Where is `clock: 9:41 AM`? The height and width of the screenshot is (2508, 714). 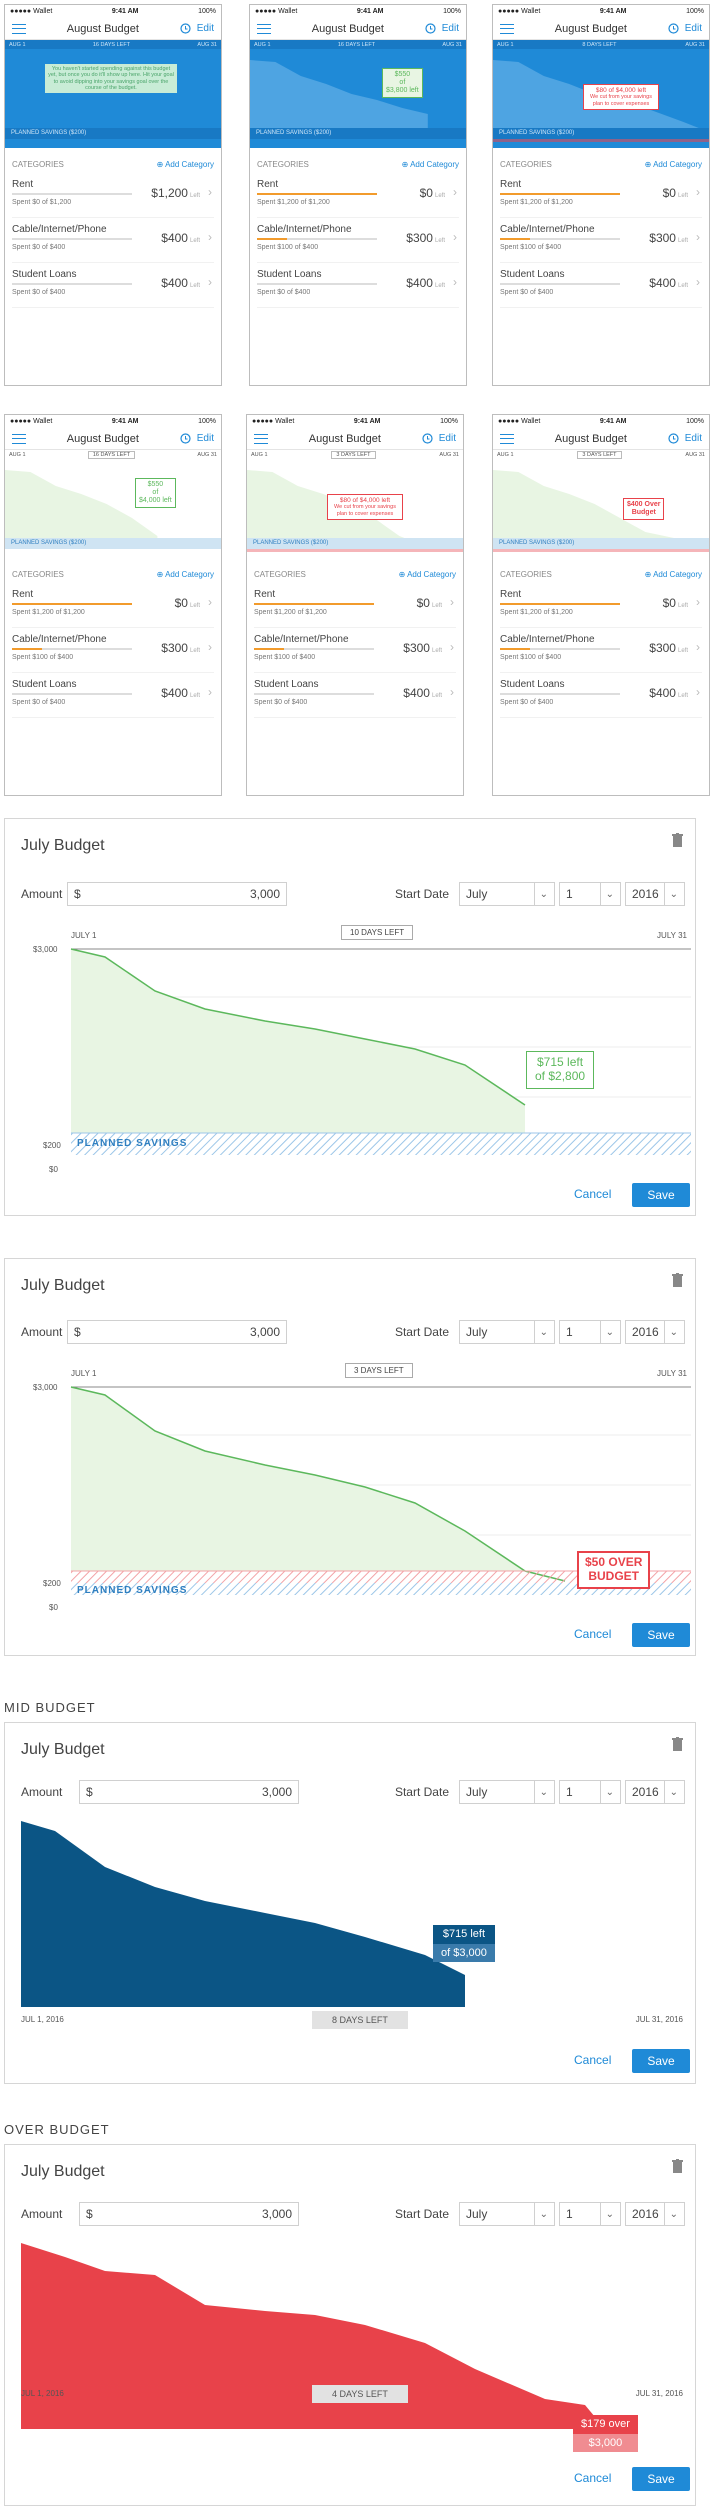
clock: 9:41 AM is located at coordinates (367, 421).